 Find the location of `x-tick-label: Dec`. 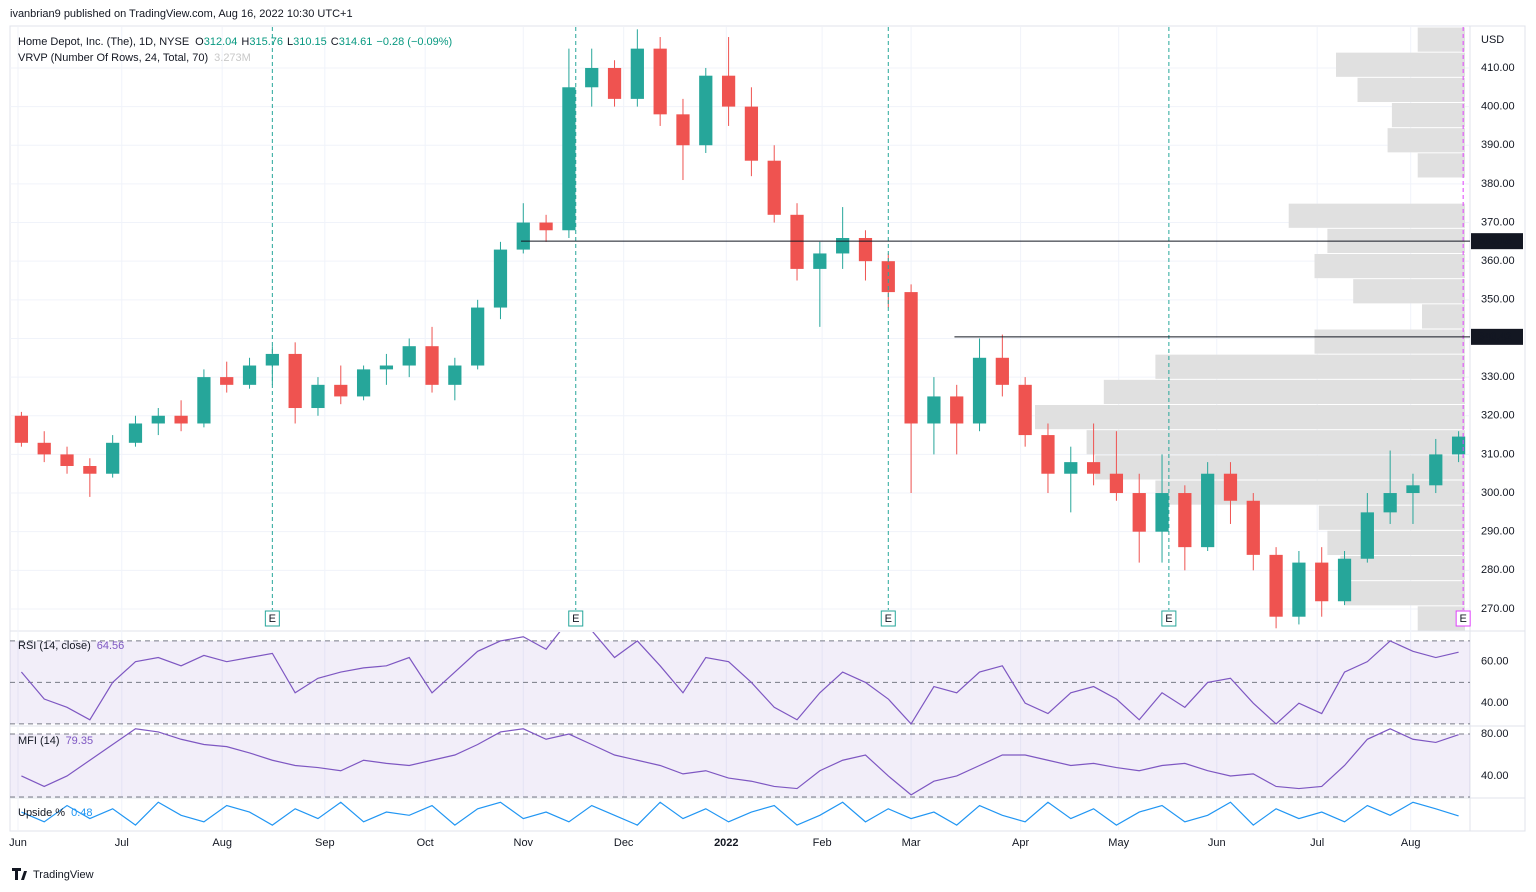

x-tick-label: Dec is located at coordinates (624, 843).